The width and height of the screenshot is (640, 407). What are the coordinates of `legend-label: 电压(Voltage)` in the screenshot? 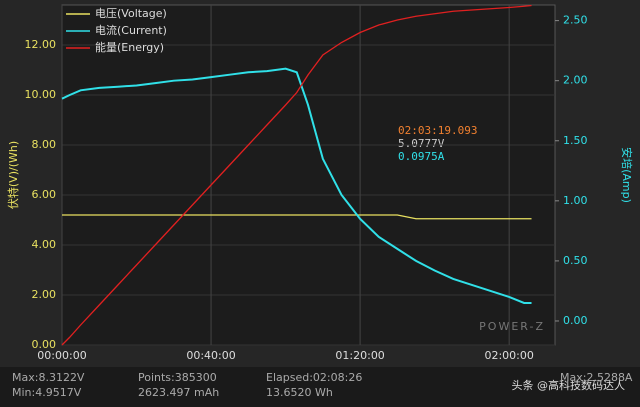 It's located at (131, 13).